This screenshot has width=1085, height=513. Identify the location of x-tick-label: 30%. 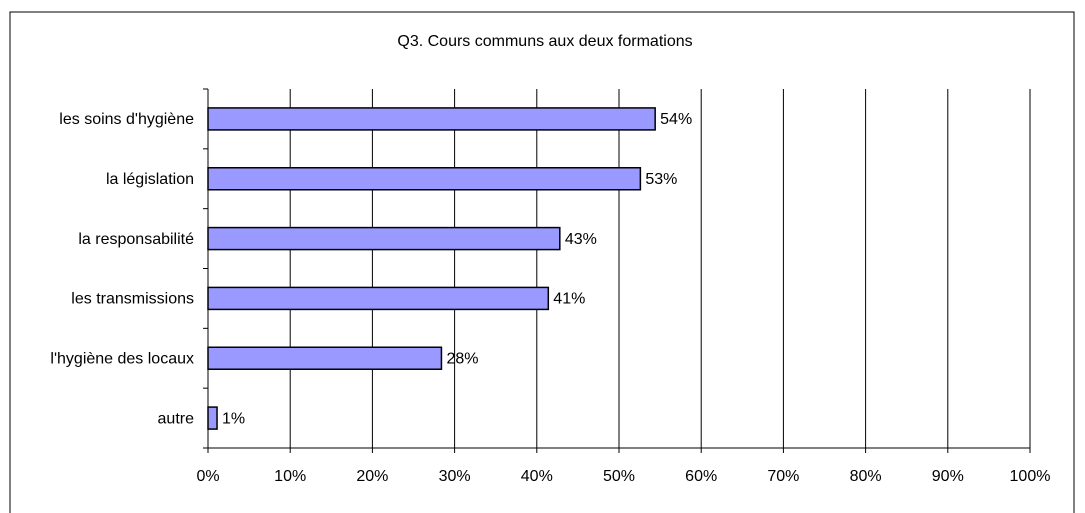
(455, 476).